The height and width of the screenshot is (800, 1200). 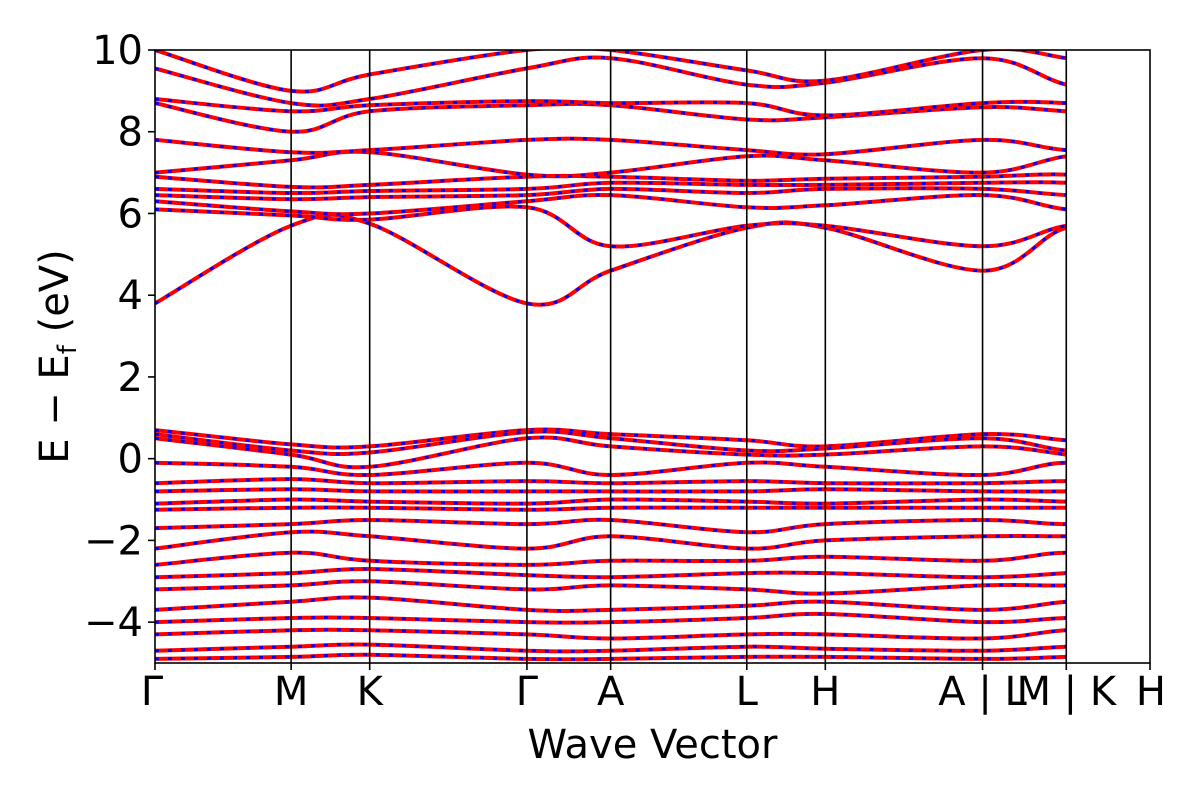 What do you see at coordinates (130, 460) in the screenshot?
I see `y-tick-label: 0` at bounding box center [130, 460].